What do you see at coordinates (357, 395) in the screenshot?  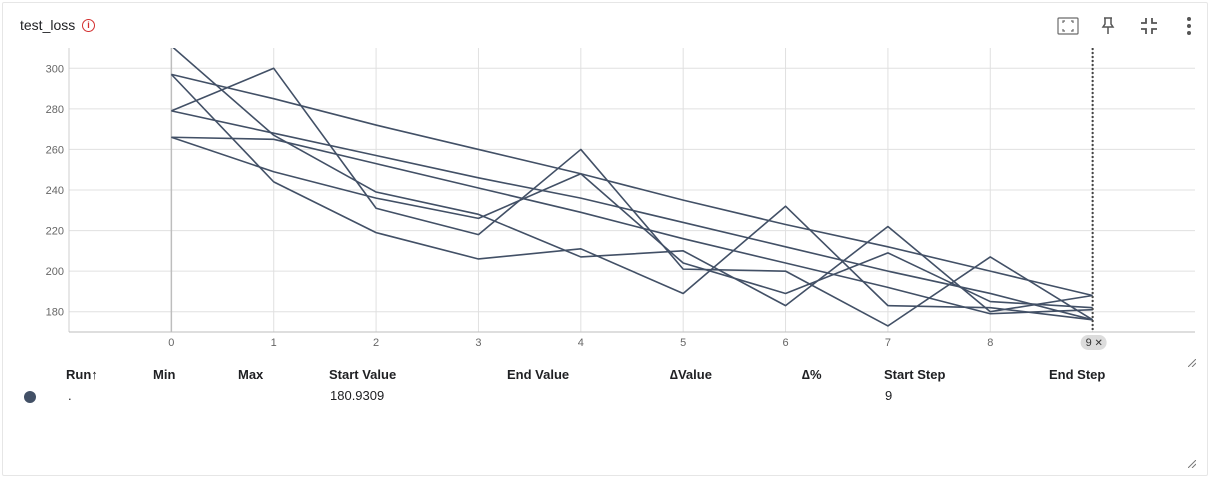 I see `cell-start-value: 180.9309` at bounding box center [357, 395].